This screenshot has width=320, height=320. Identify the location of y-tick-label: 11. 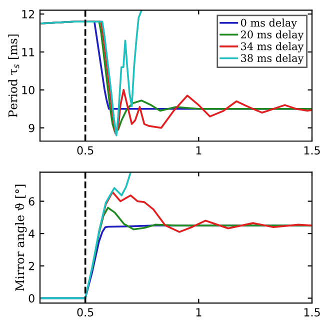
(28, 52).